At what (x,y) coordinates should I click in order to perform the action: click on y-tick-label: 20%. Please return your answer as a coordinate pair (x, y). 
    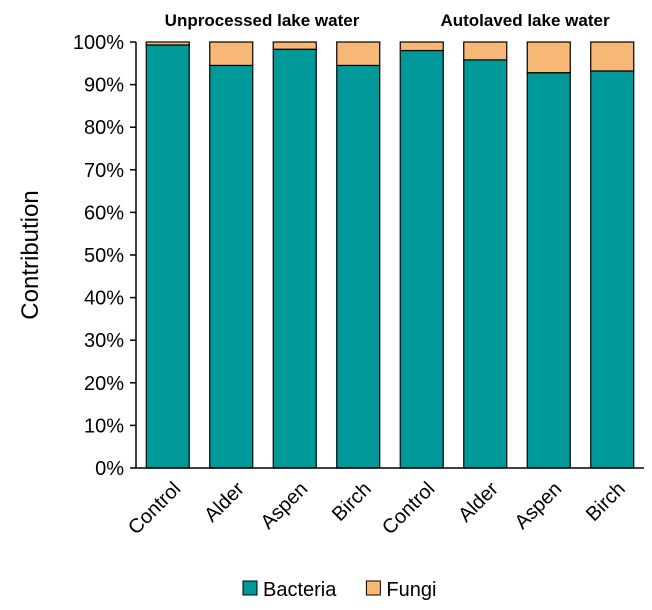
    Looking at the image, I should click on (104, 384).